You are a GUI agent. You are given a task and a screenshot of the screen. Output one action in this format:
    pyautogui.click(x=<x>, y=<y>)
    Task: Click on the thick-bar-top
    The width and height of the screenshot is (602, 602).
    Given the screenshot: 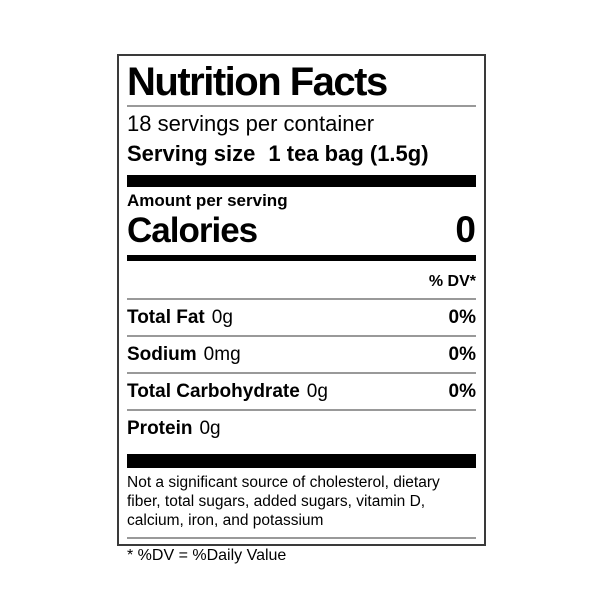 What is the action you would take?
    pyautogui.click(x=301, y=181)
    